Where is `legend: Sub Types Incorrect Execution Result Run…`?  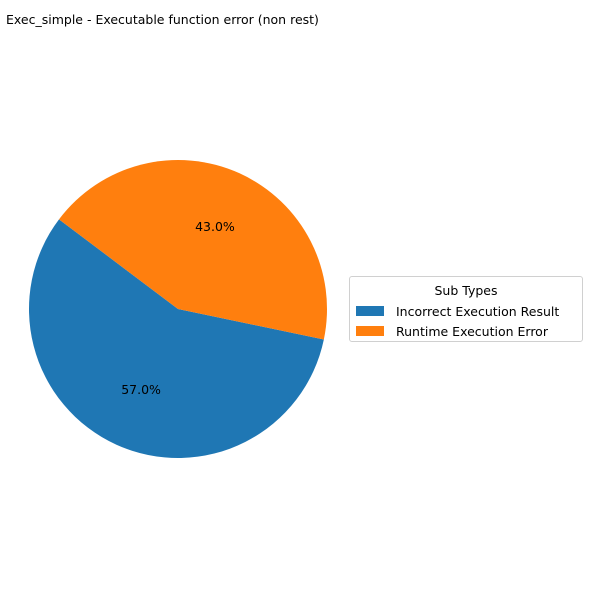 legend: Sub Types Incorrect Execution Result Run… is located at coordinates (466, 309).